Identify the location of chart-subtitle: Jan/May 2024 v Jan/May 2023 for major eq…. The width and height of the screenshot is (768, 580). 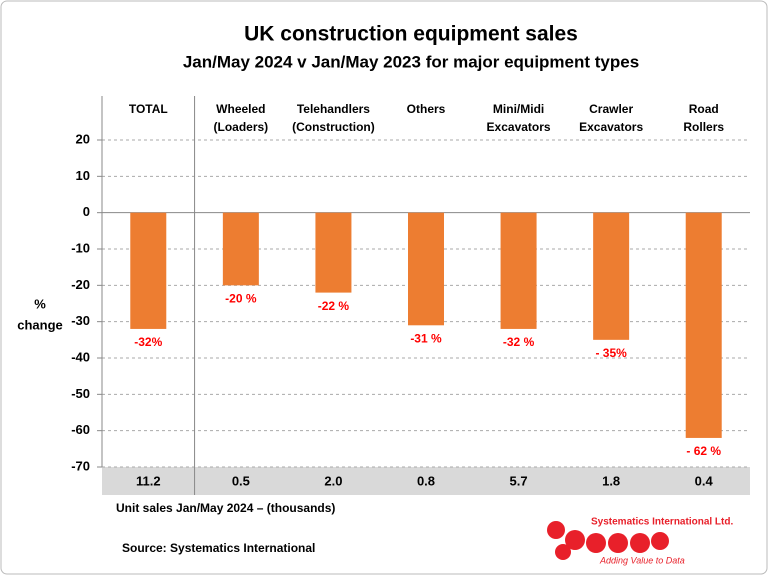
(411, 61).